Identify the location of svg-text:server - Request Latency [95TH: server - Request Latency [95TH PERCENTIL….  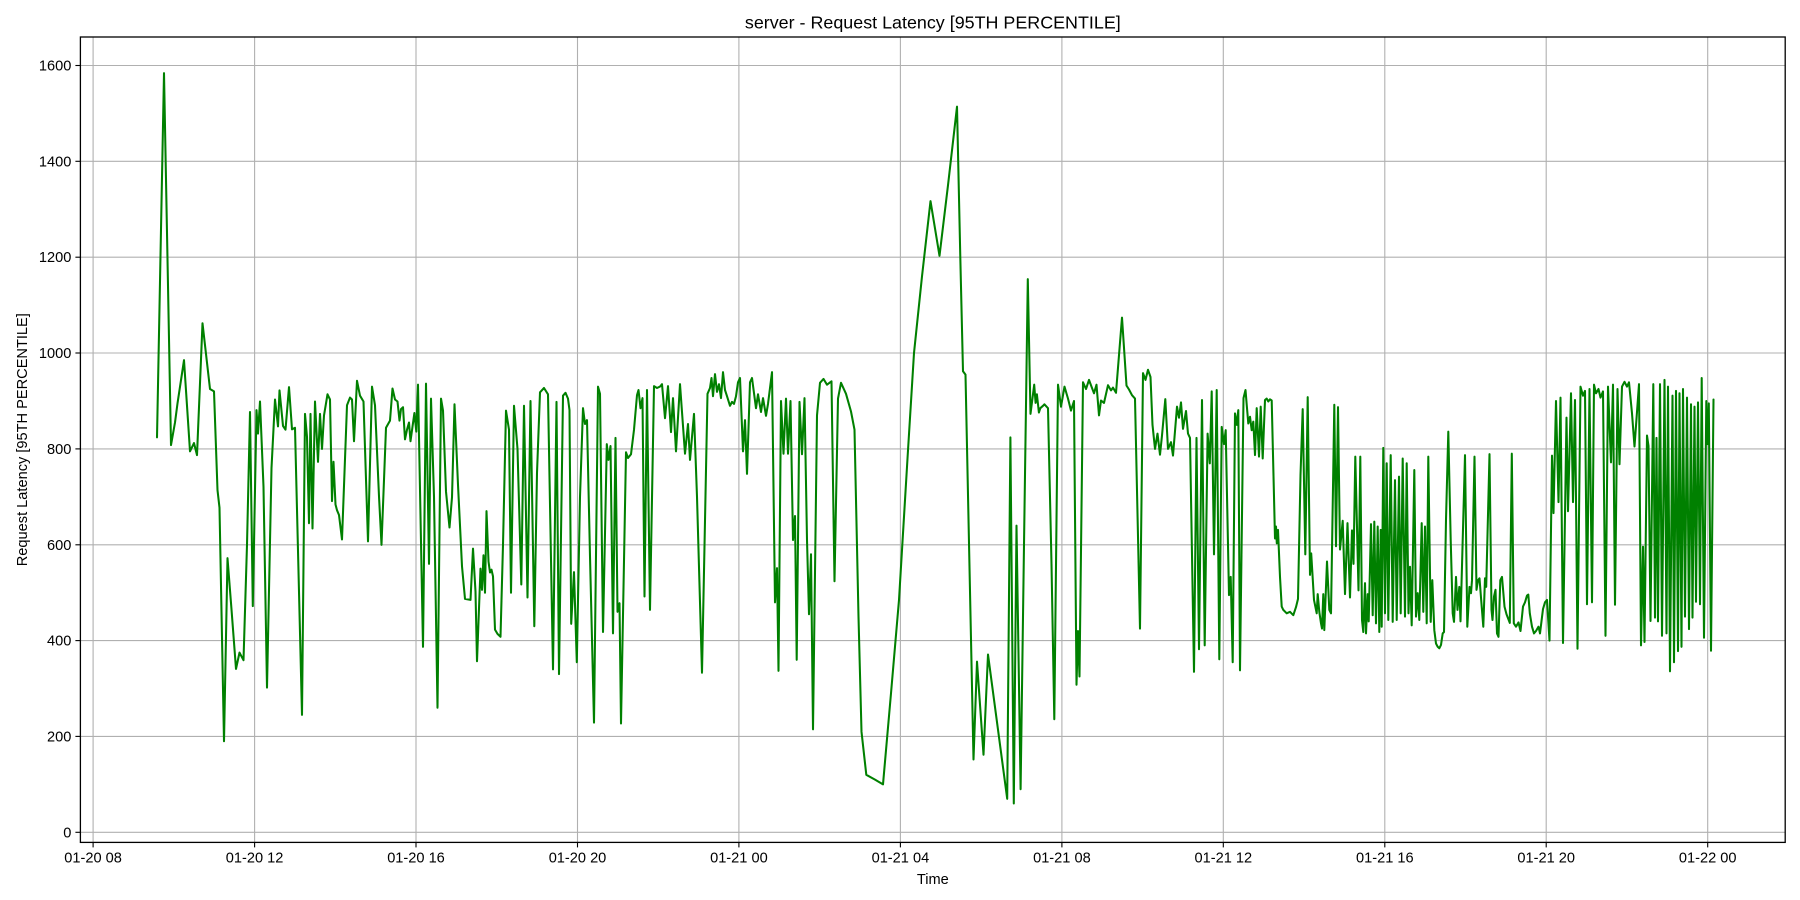
(933, 23).